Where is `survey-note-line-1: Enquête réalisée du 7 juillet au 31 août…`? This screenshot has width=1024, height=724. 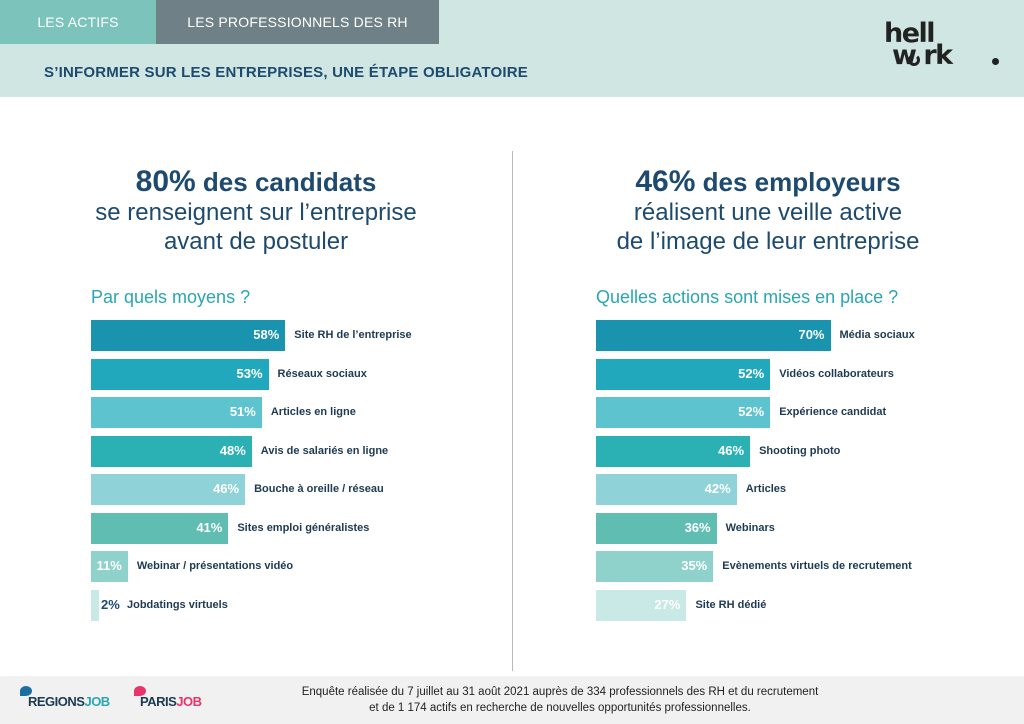 survey-note-line-1: Enquête réalisée du 7 juillet au 31 août… is located at coordinates (560, 692).